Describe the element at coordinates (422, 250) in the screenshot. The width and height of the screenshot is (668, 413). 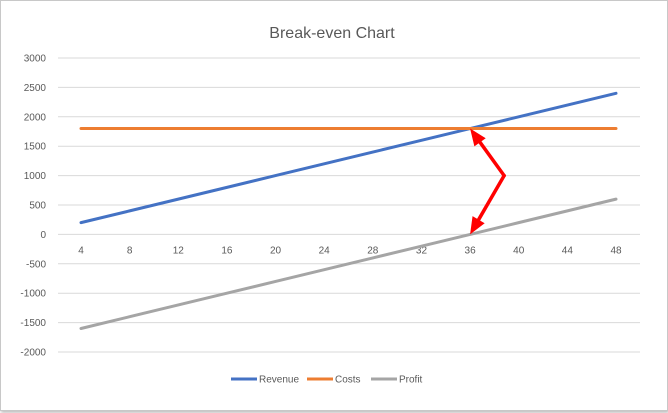
I see `x-tick-label: 32` at that location.